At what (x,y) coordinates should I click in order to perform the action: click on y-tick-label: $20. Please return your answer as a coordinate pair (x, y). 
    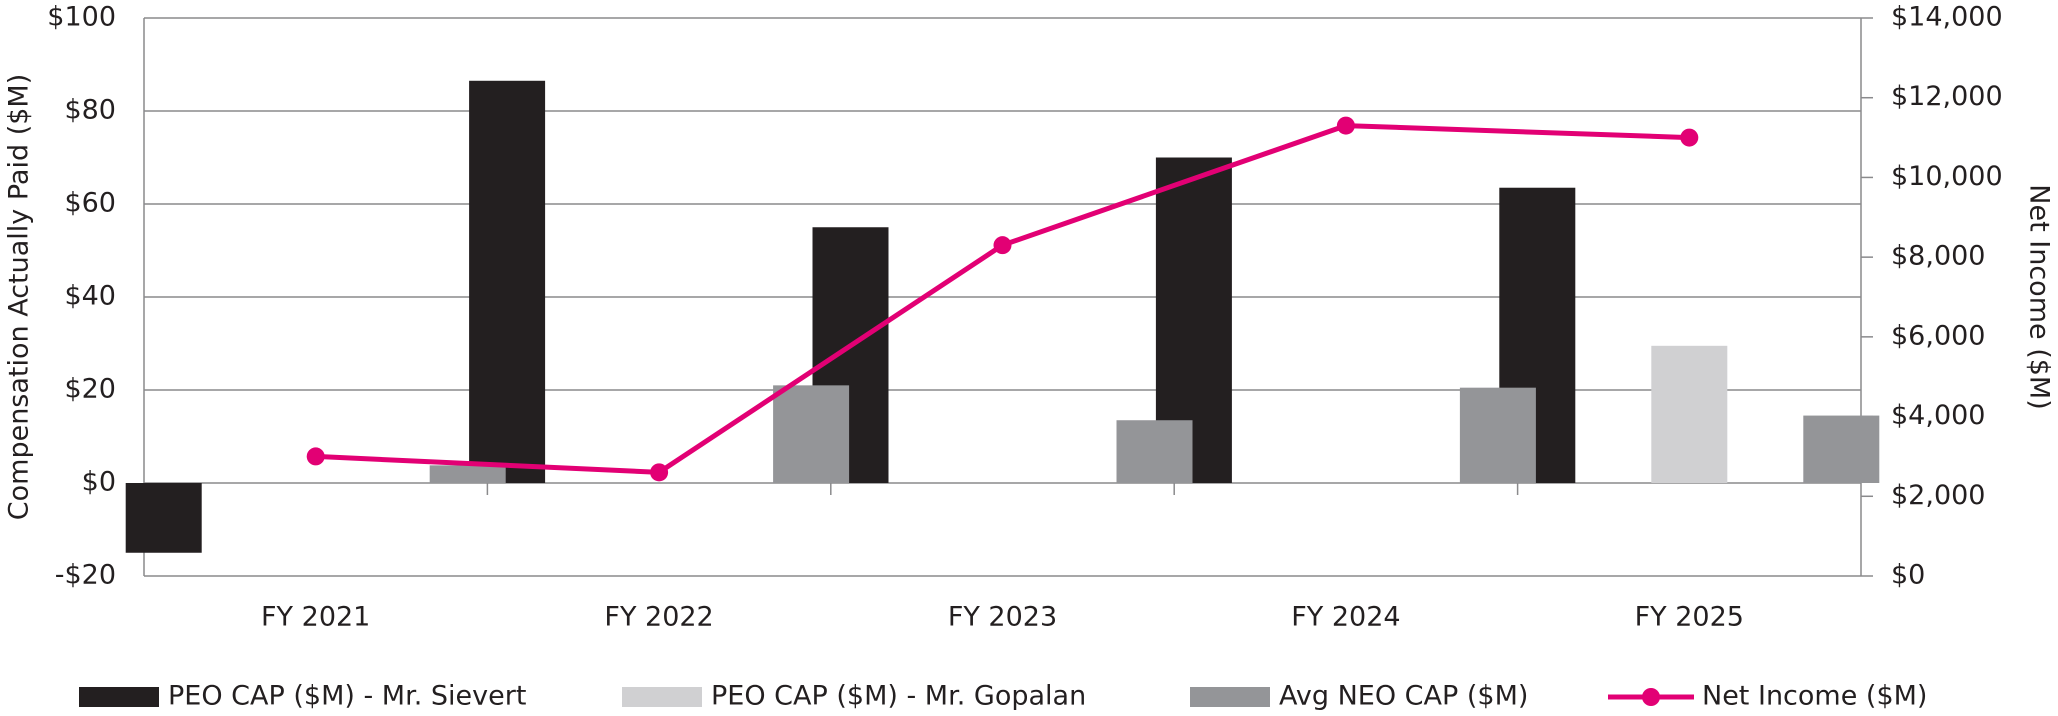
    Looking at the image, I should click on (90, 389).